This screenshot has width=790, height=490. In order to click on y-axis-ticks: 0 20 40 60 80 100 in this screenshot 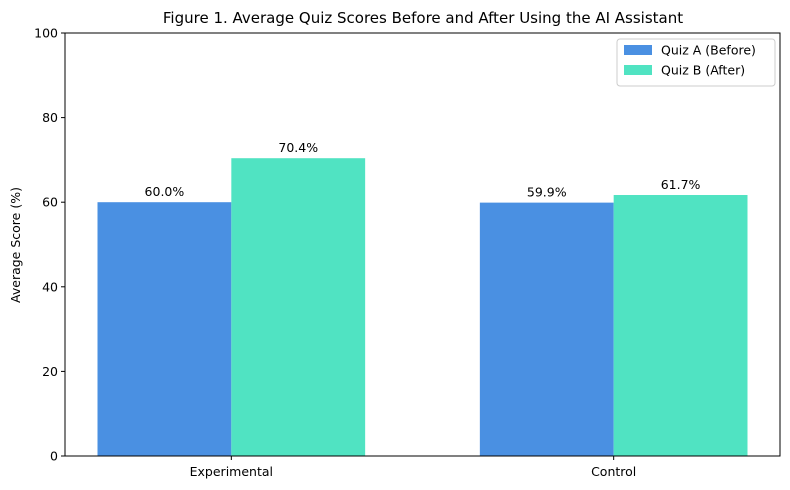, I will do `click(49, 245)`.